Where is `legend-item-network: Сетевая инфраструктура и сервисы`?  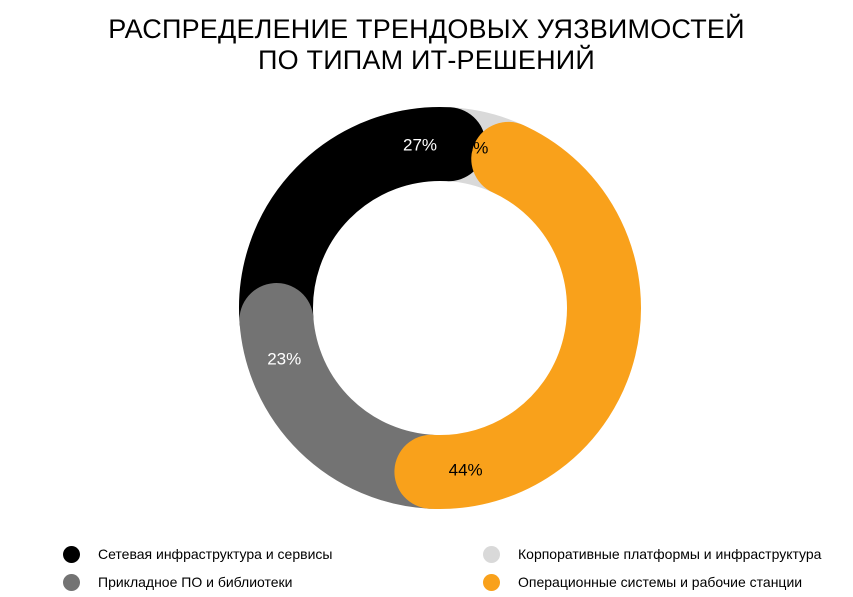
legend-item-network: Сетевая инфраструктура и сервисы is located at coordinates (197, 554).